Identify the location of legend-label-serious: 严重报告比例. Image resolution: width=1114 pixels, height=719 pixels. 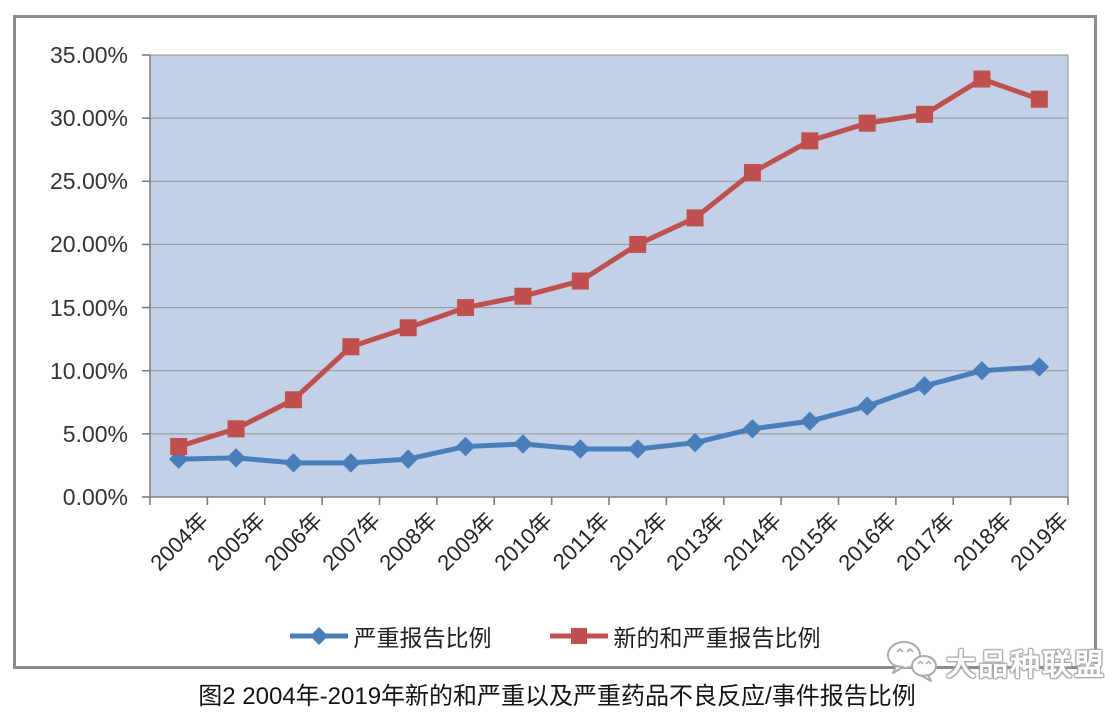
(422, 638).